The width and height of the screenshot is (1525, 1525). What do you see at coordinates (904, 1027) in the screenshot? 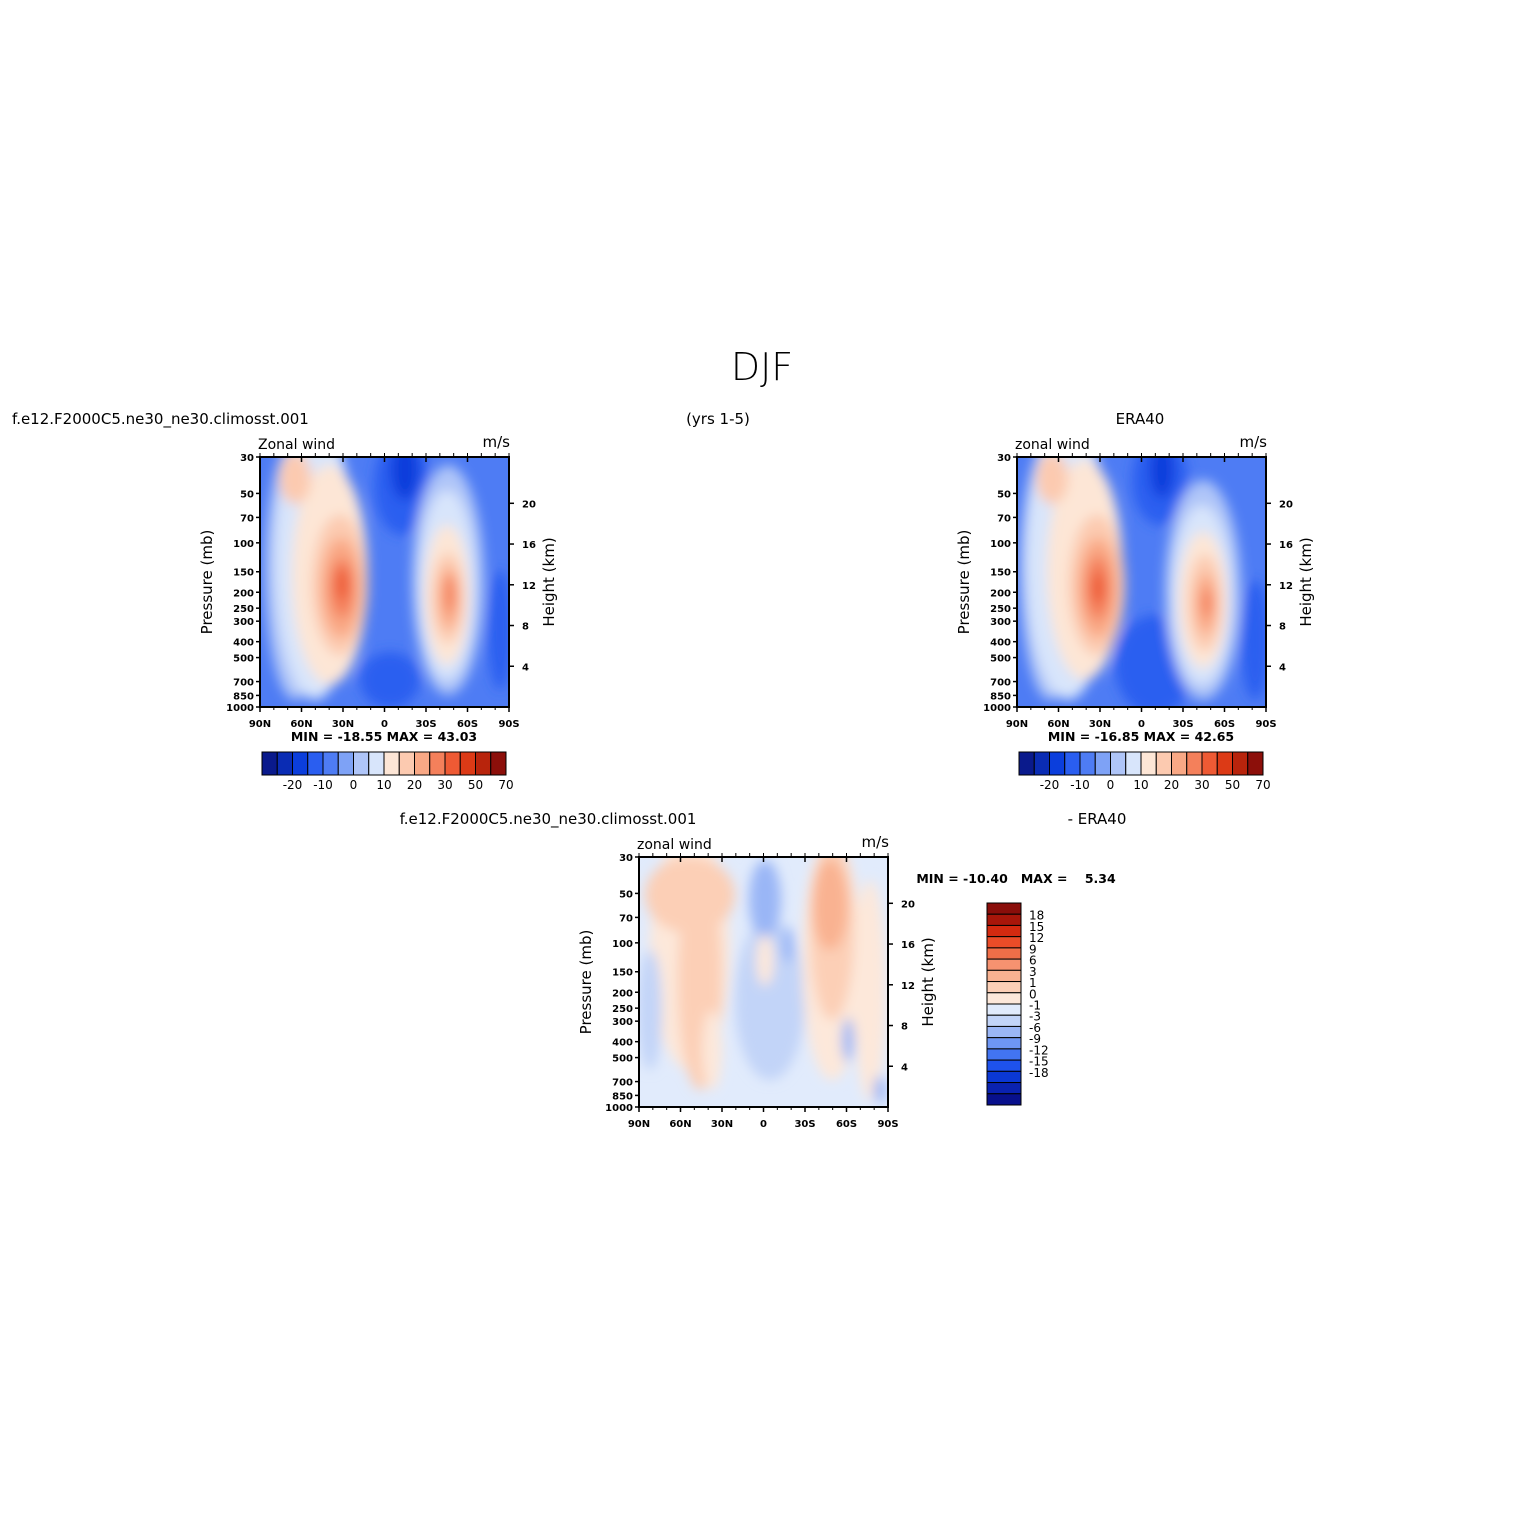
I see `diff-htick-label: 8` at bounding box center [904, 1027].